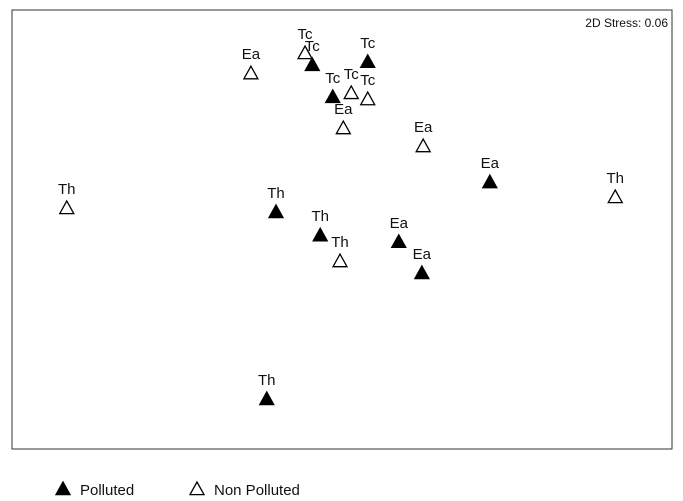 This screenshot has width=683, height=501. I want to click on legend-label: Non Polluted, so click(257, 490).